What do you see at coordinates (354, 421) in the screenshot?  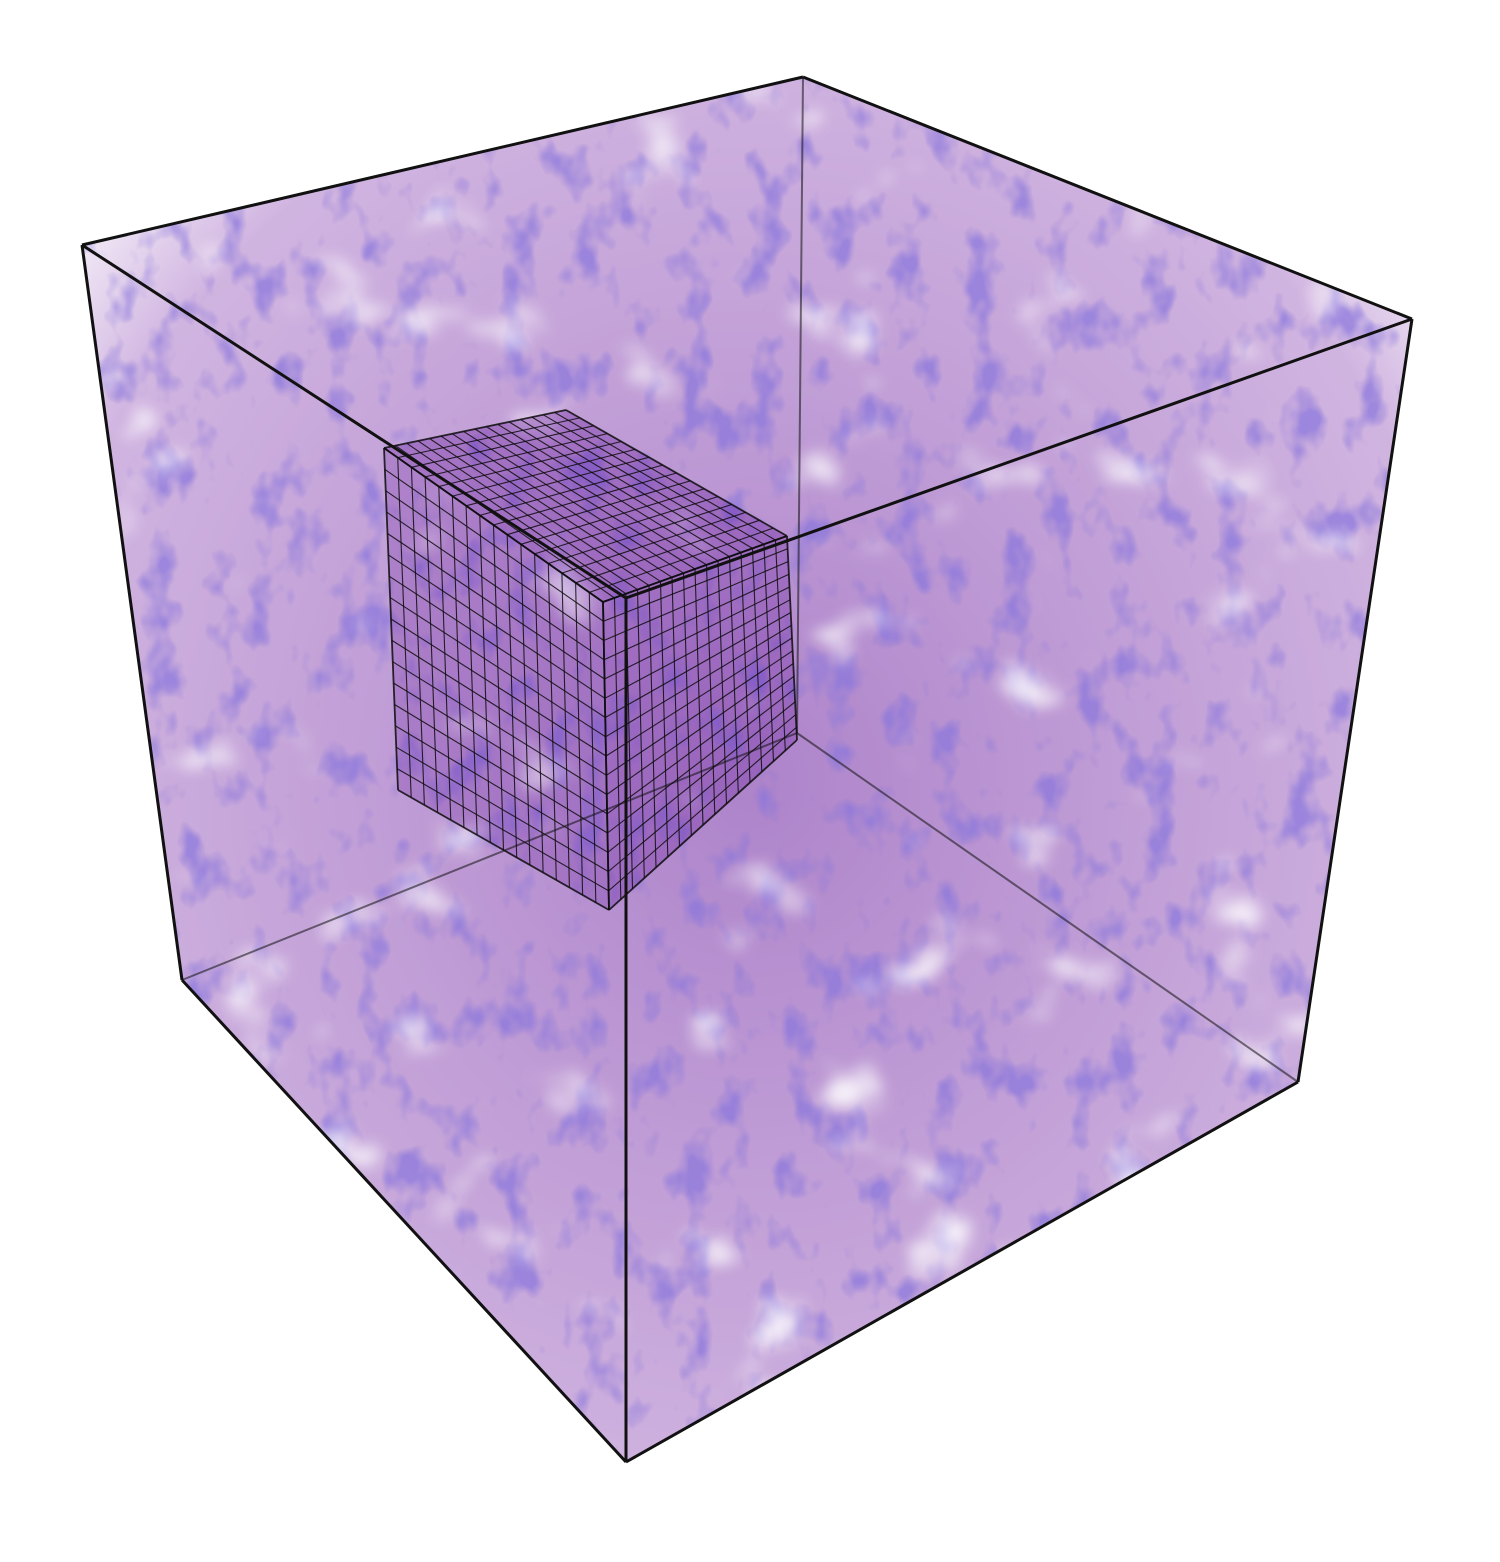 I see `box-edge-ADn` at bounding box center [354, 421].